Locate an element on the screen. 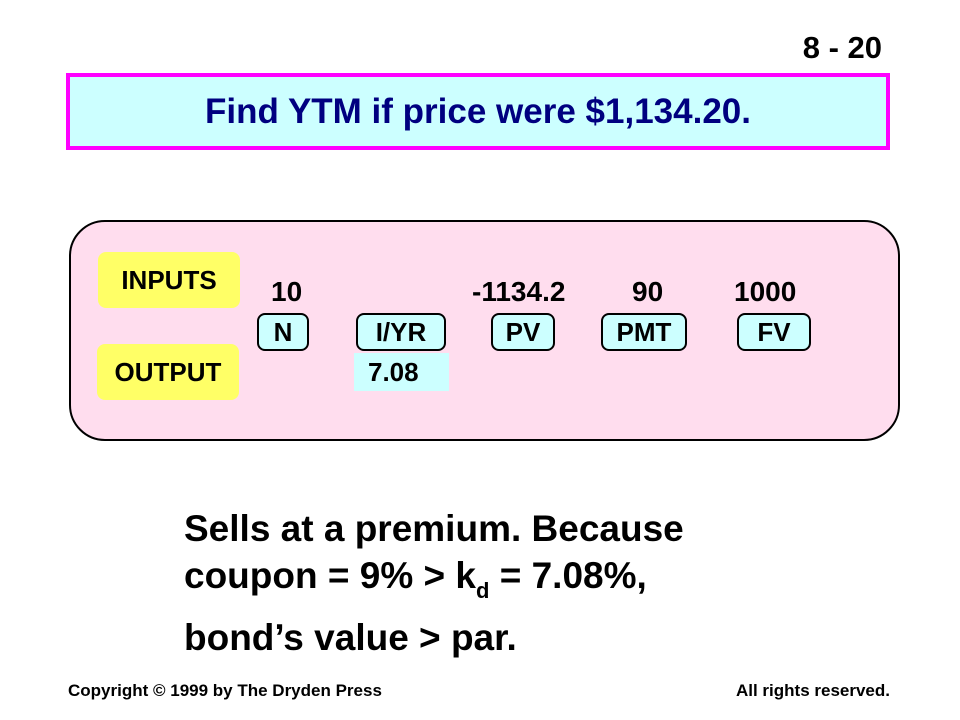 Image resolution: width=960 pixels, height=720 pixels. conclusion-line-1: Sells at a premium. Because is located at coordinates (434, 528).